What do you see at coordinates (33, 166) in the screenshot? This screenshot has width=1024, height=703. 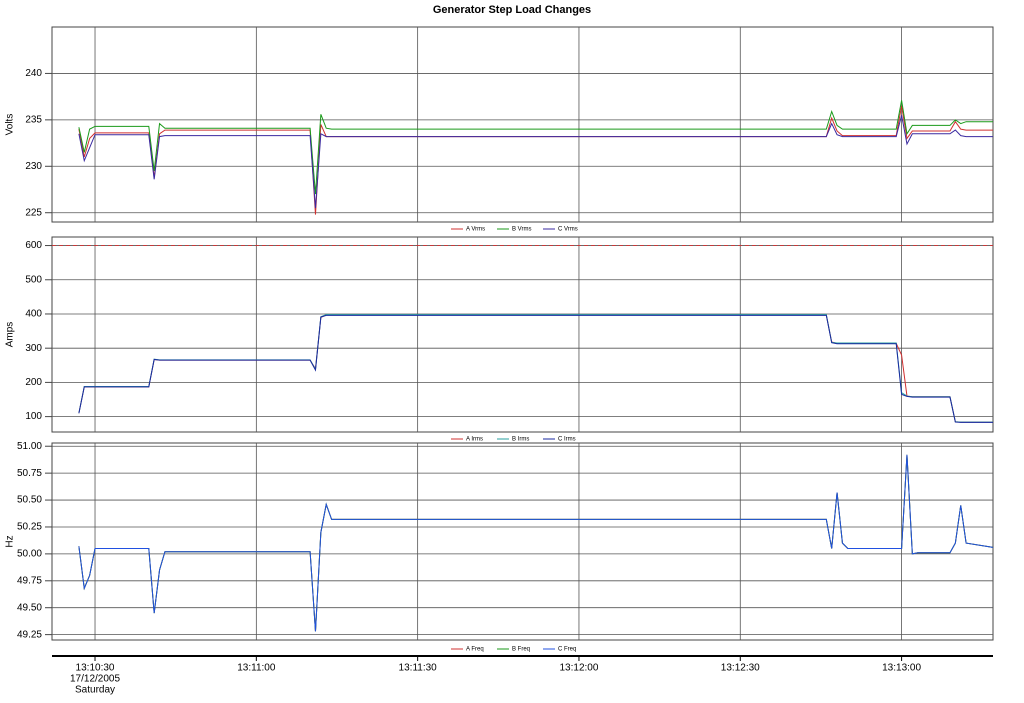 I see `y-tick-label: 230` at bounding box center [33, 166].